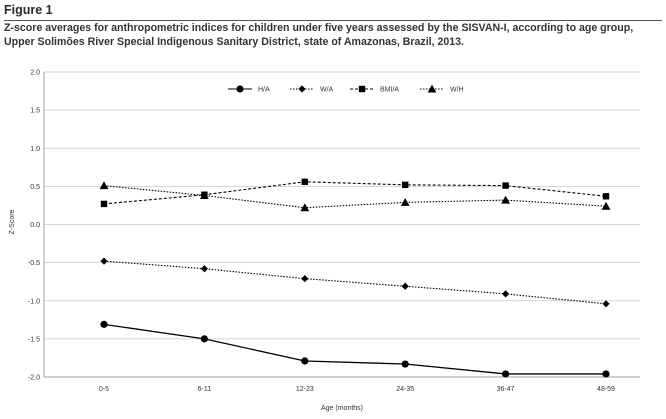 The width and height of the screenshot is (666, 419). I want to click on series-w-a, so click(355, 282).